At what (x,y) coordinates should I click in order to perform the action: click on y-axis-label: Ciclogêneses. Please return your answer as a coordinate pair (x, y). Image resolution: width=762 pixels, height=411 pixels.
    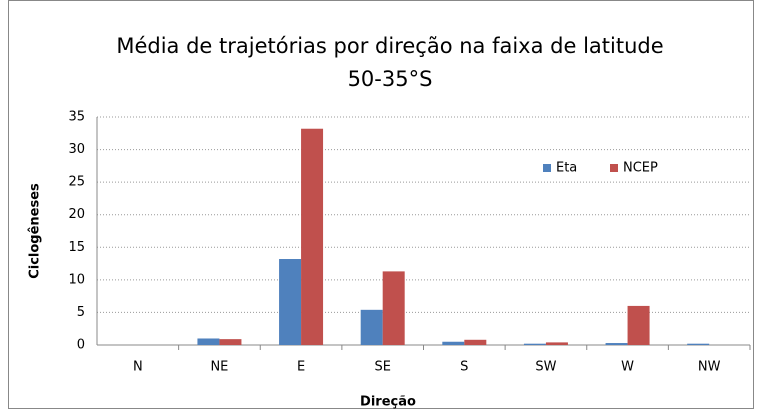
    Looking at the image, I should click on (35, 231).